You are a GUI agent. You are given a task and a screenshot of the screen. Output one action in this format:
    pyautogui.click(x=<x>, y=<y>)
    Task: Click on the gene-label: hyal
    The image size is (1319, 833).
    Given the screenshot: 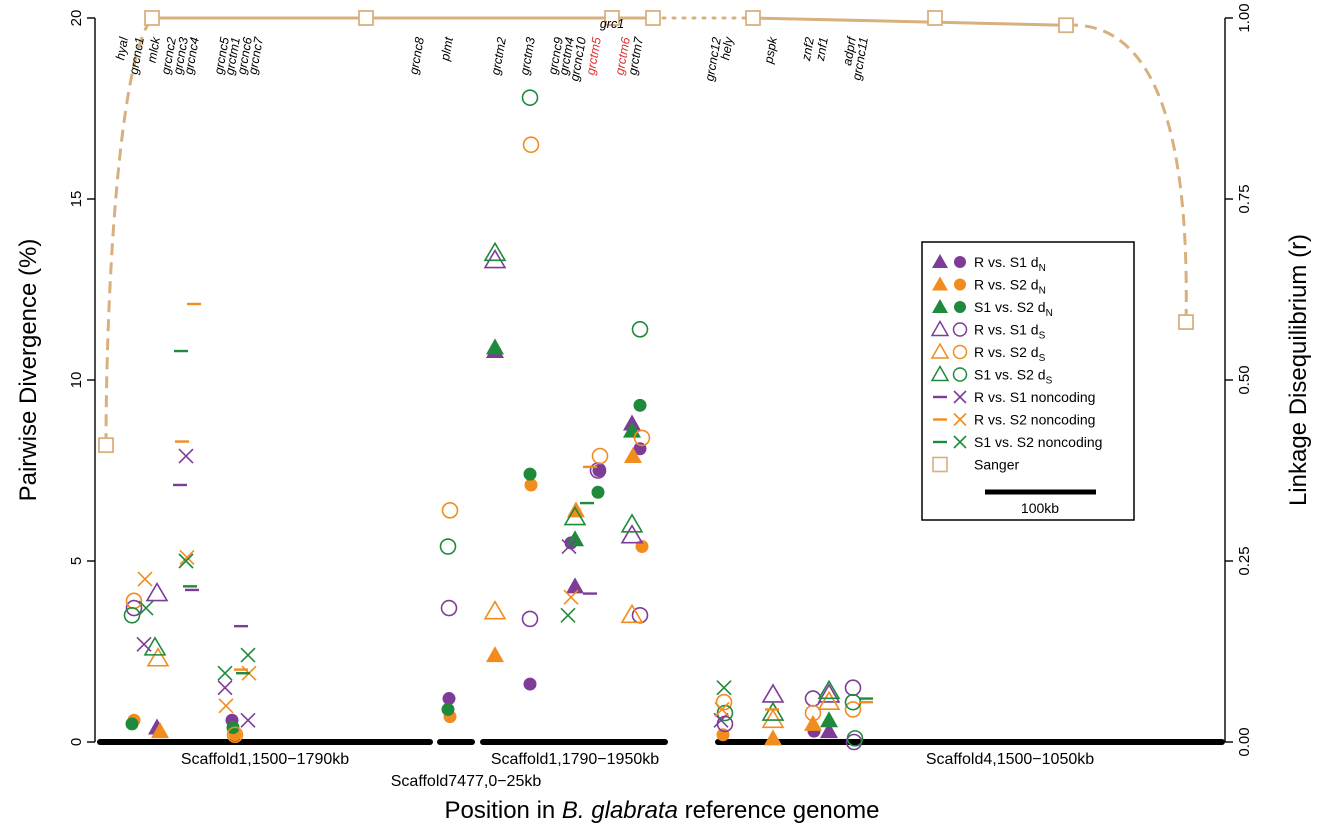 What is the action you would take?
    pyautogui.click(x=122, y=48)
    